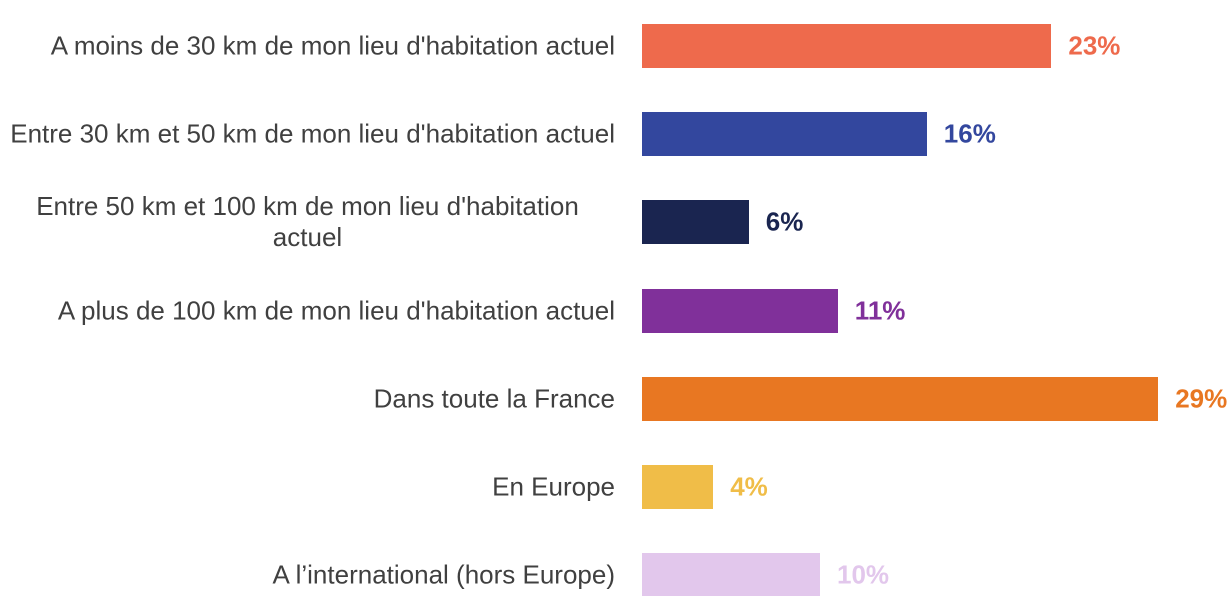 The height and width of the screenshot is (596, 1231). What do you see at coordinates (1094, 45) in the screenshot?
I see `value-label: 23%` at bounding box center [1094, 45].